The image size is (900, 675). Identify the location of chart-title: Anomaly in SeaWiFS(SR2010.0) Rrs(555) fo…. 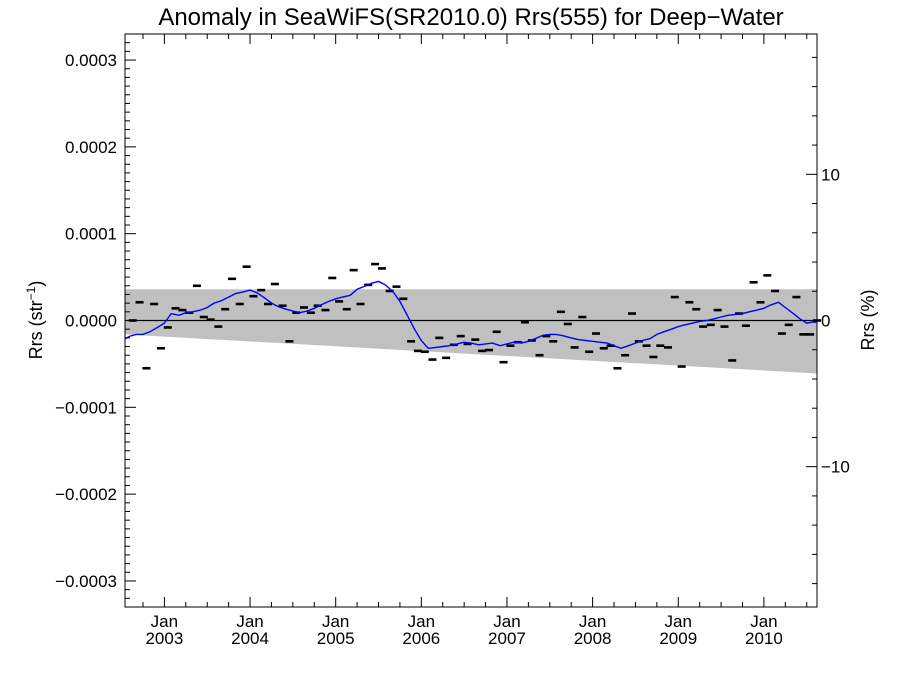
(470, 17).